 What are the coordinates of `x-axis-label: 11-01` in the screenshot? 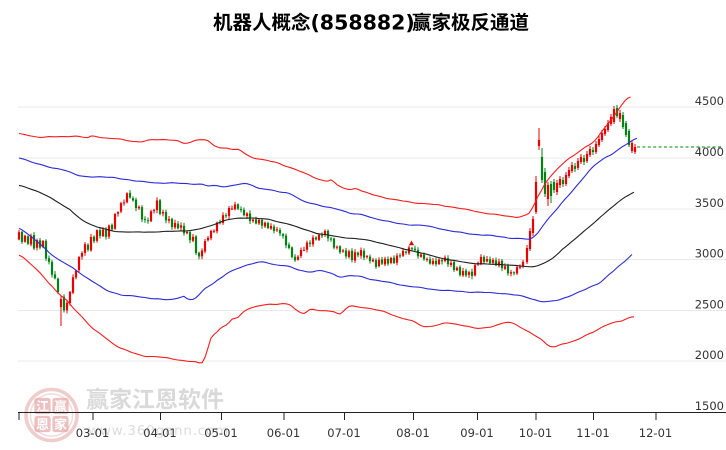 It's located at (592, 433).